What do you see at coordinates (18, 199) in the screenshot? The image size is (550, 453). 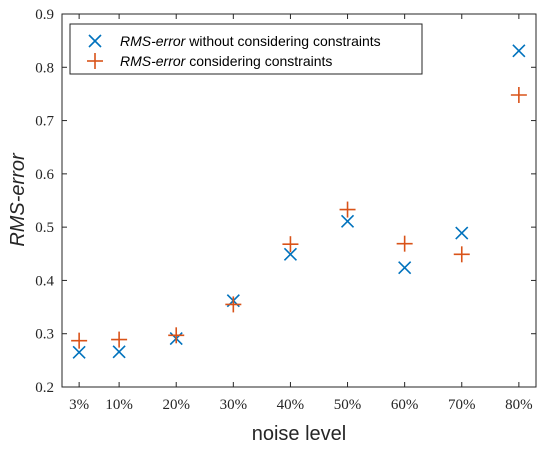 I see `y-axis-title: RMS-error` at bounding box center [18, 199].